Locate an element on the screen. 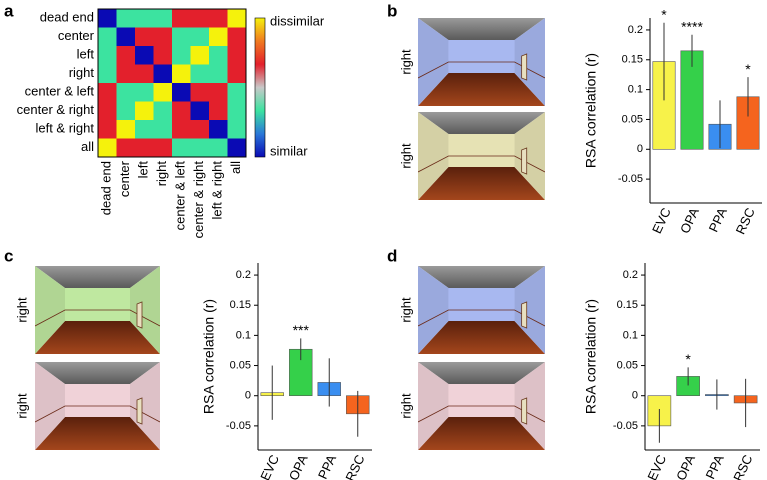 Image resolution: width=767 pixels, height=480 pixels. panel-label: d is located at coordinates (392, 255).